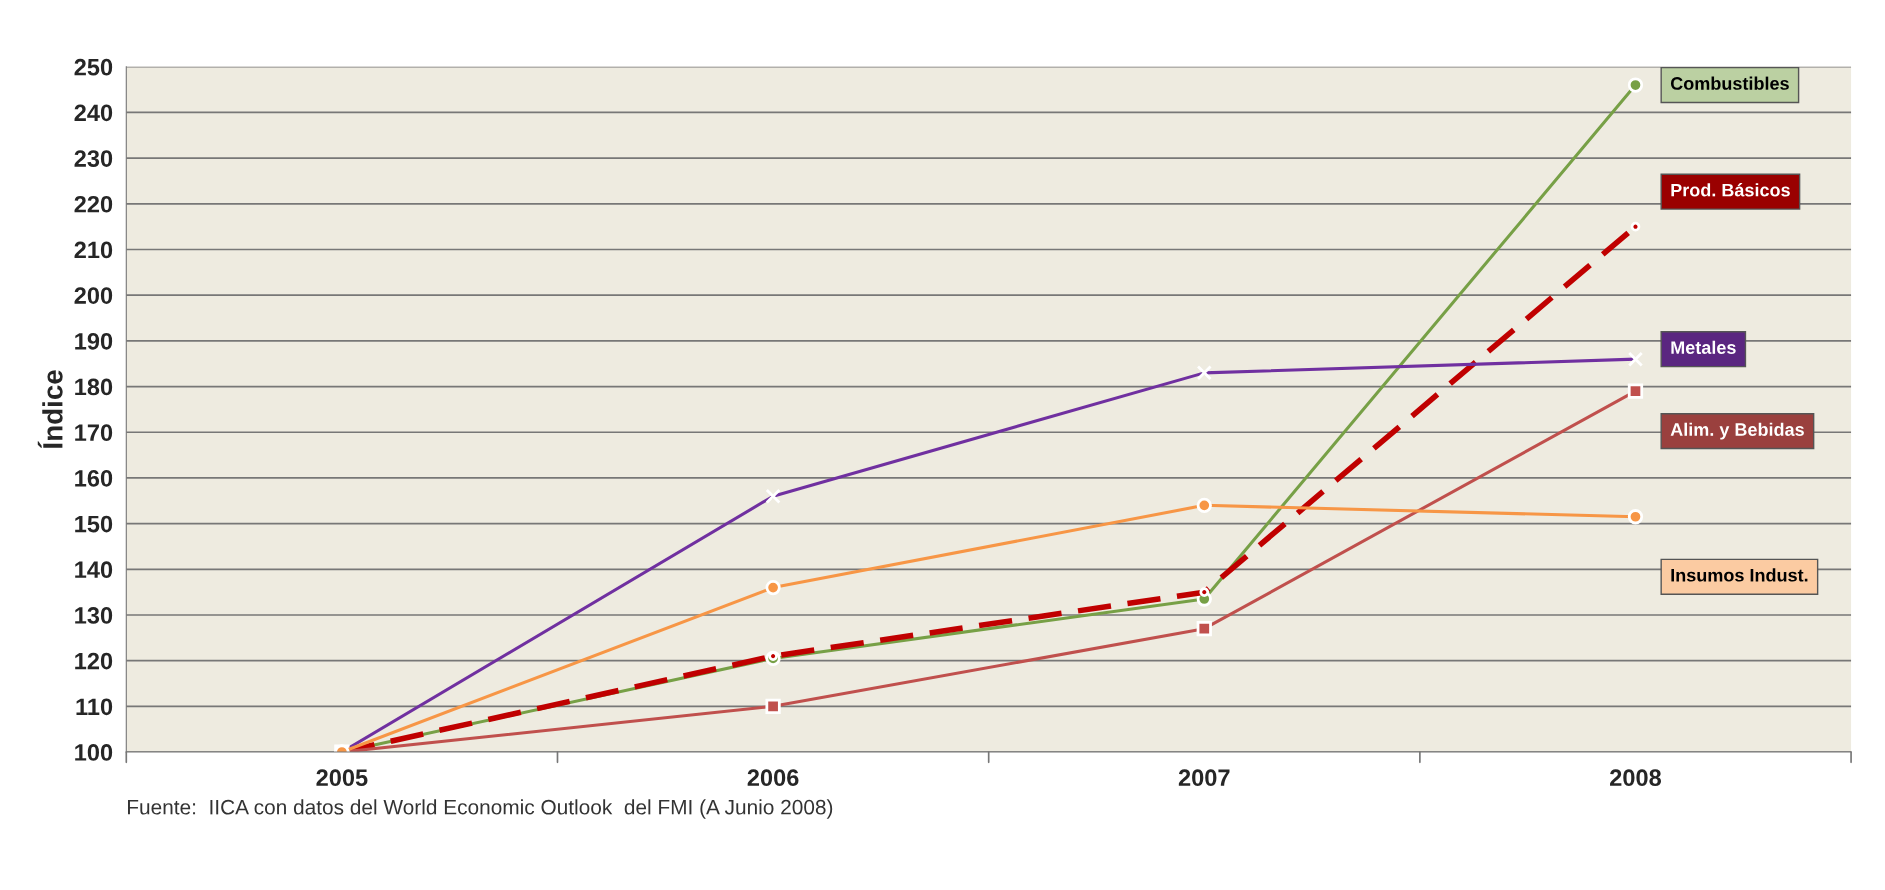  What do you see at coordinates (1729, 83) in the screenshot?
I see `series-label: Combustibles` at bounding box center [1729, 83].